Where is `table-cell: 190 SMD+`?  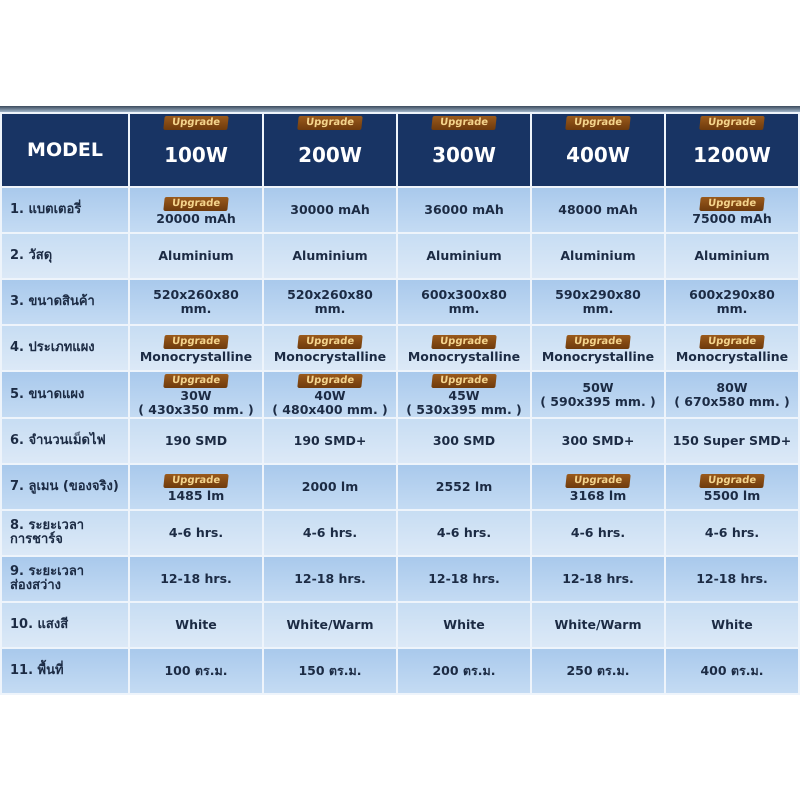 table-cell: 190 SMD+ is located at coordinates (330, 441).